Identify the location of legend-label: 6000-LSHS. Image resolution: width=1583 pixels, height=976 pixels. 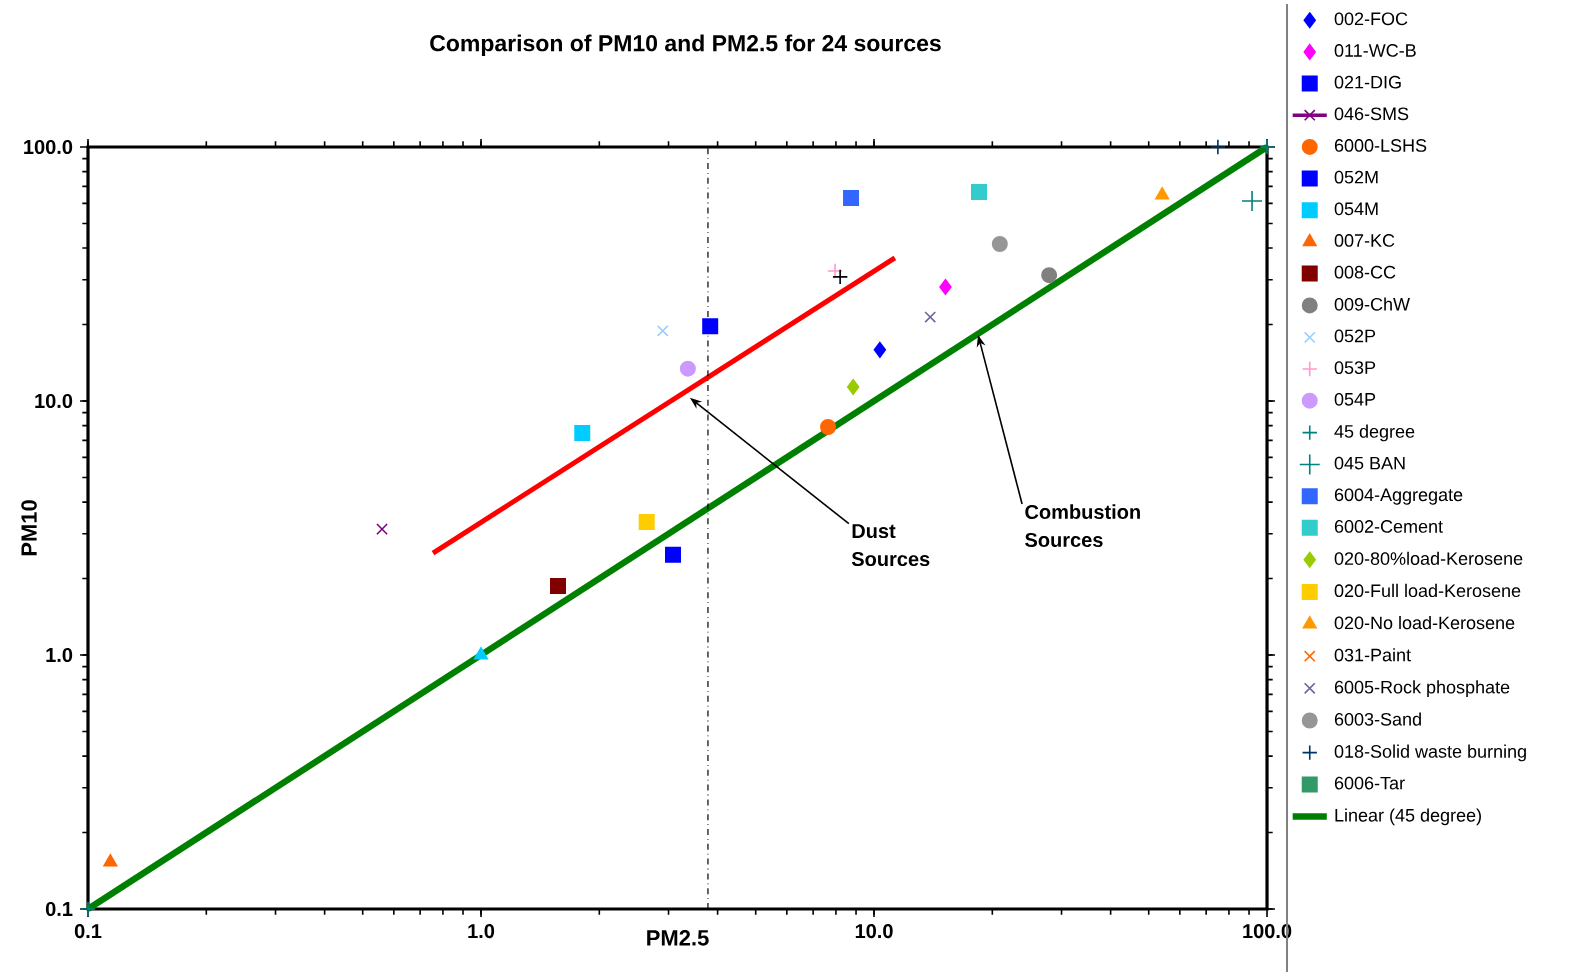
(1380, 145).